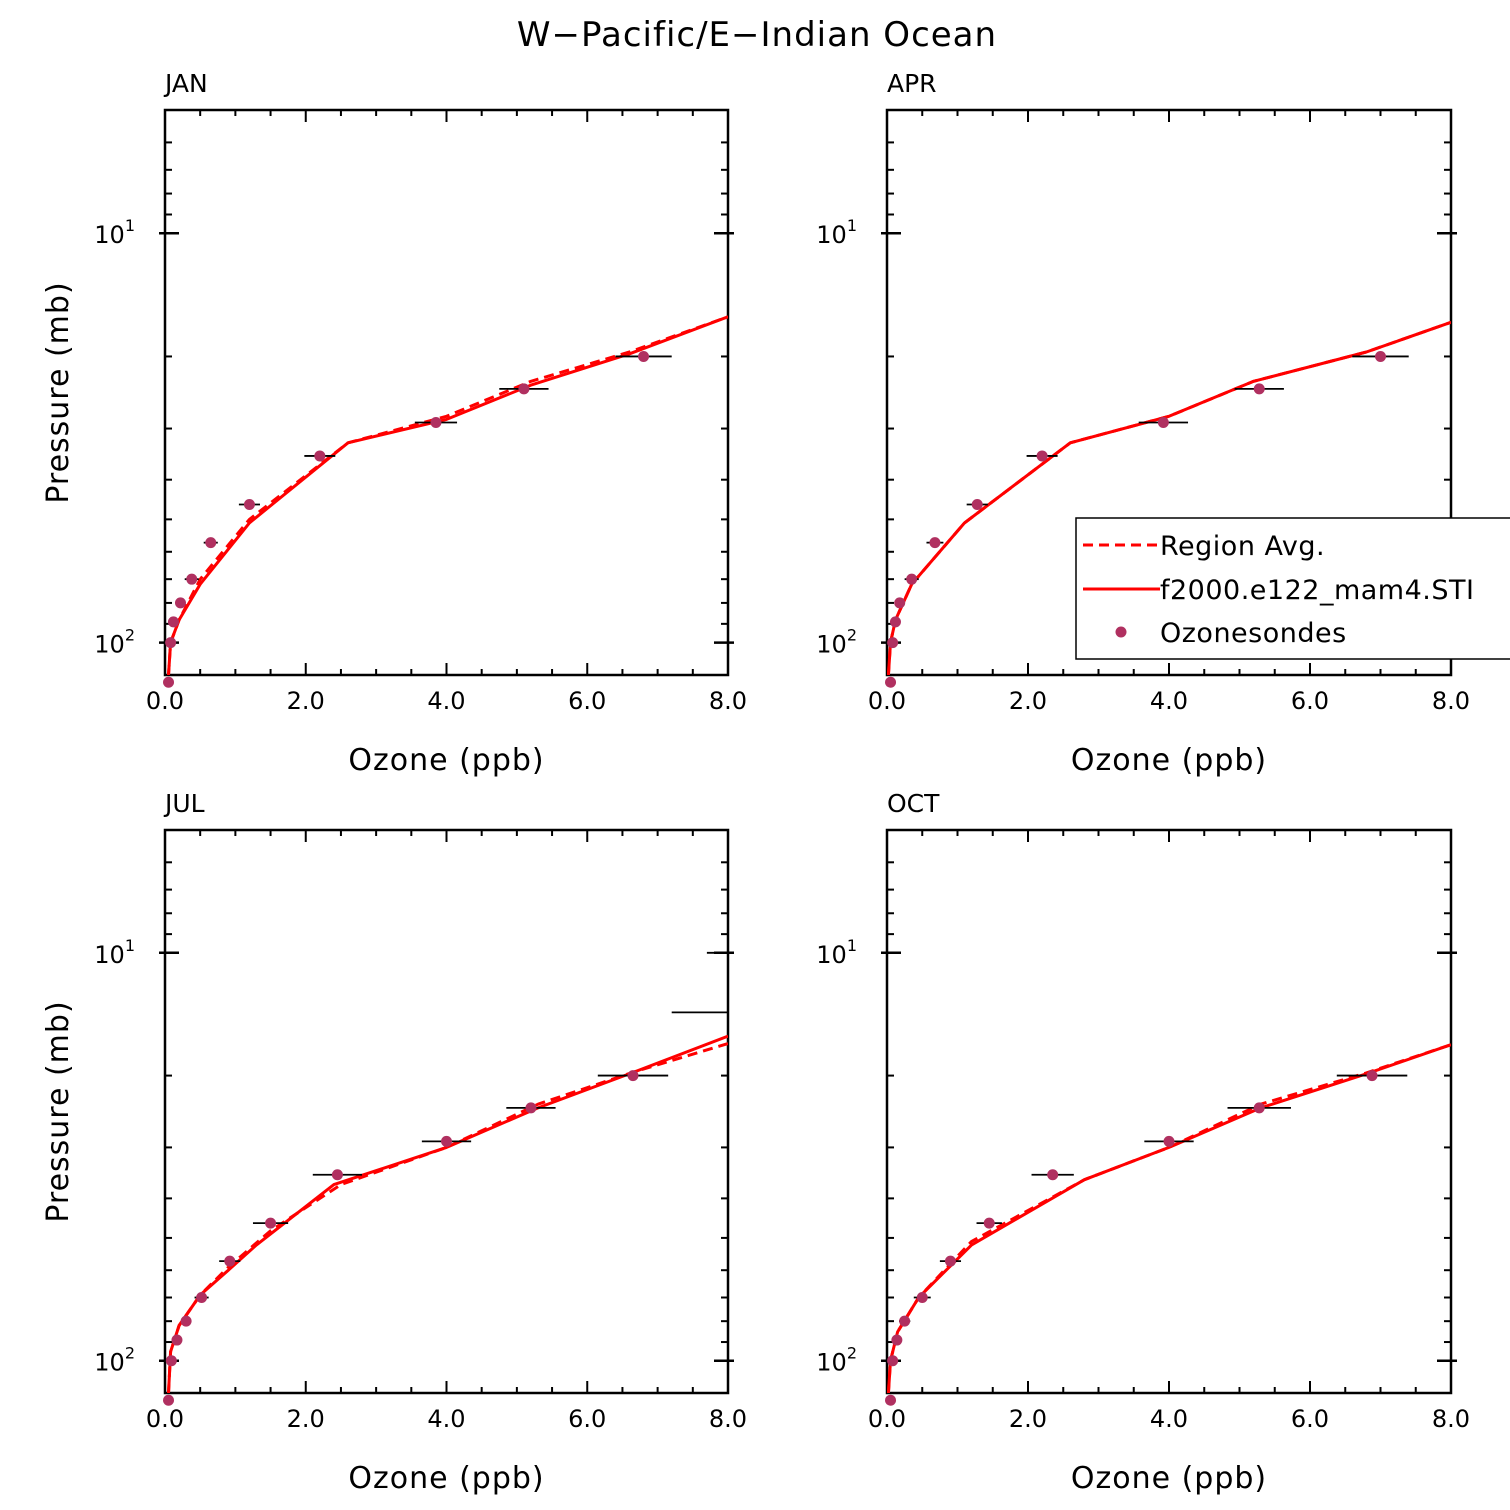 The height and width of the screenshot is (1510, 1510). I want to click on legend-label: f2000.e122_mam4.STI, so click(1317, 590).